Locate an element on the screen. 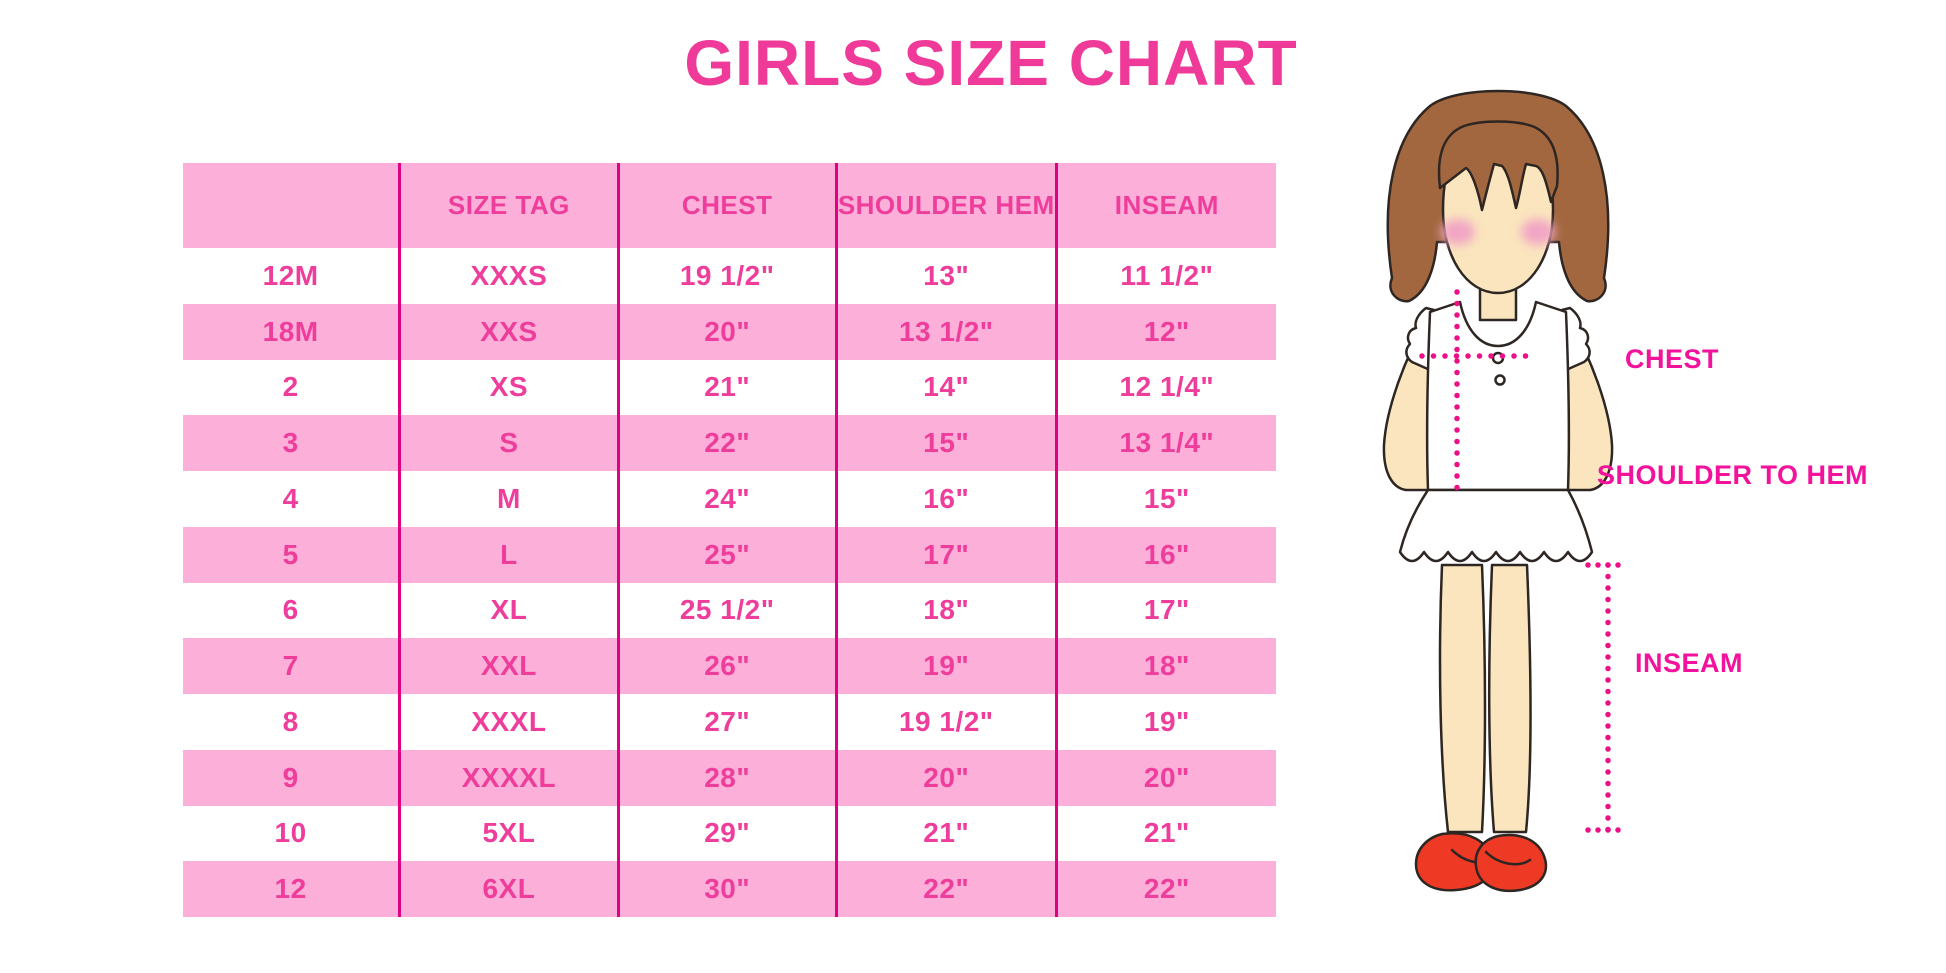  table-cell: 26" is located at coordinates (728, 666).